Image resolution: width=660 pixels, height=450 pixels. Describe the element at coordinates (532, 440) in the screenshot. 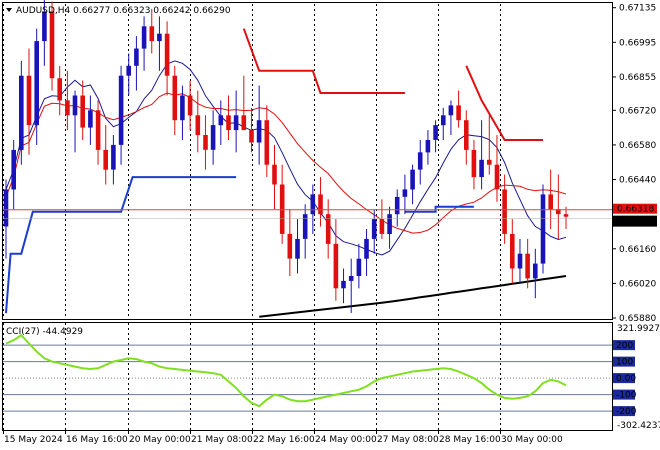

I see `x-tick-label: 30 May 00:00` at that location.